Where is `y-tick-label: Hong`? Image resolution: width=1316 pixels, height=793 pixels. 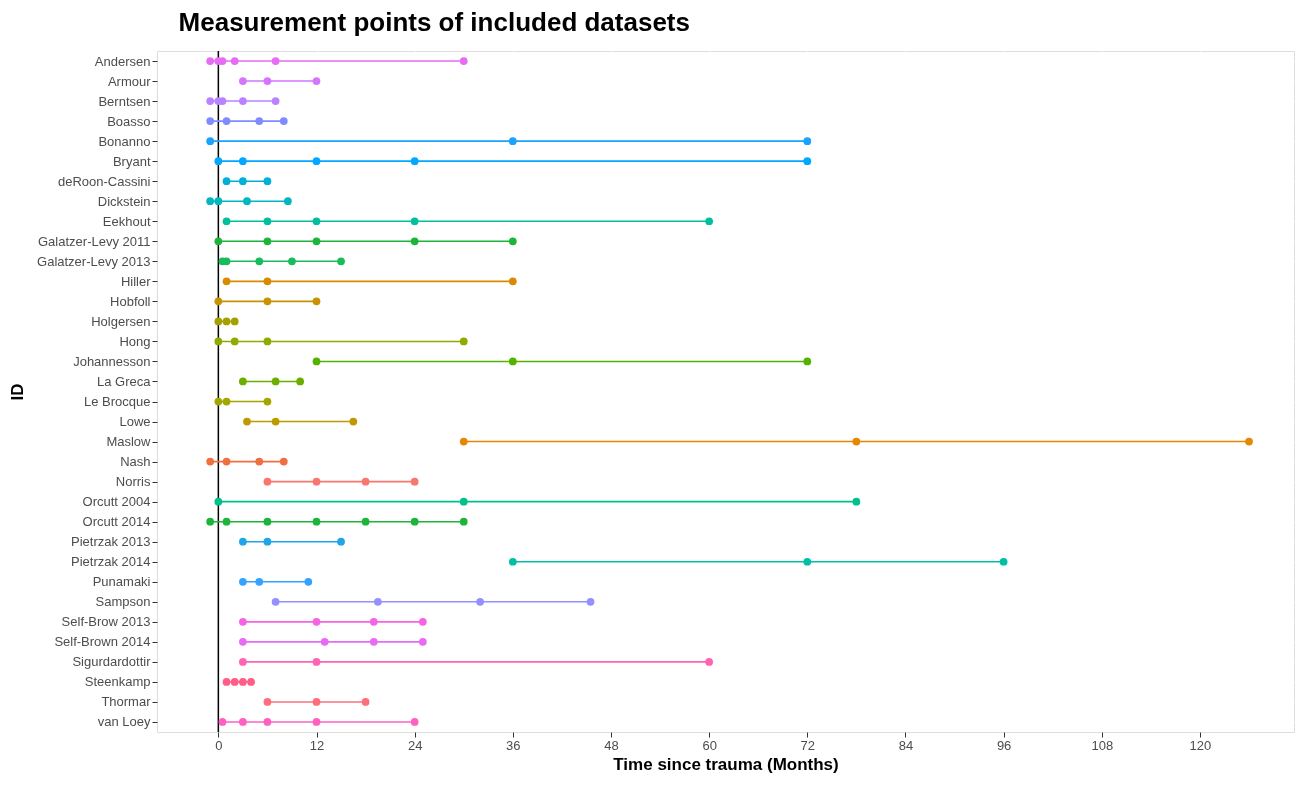 y-tick-label: Hong is located at coordinates (135, 341).